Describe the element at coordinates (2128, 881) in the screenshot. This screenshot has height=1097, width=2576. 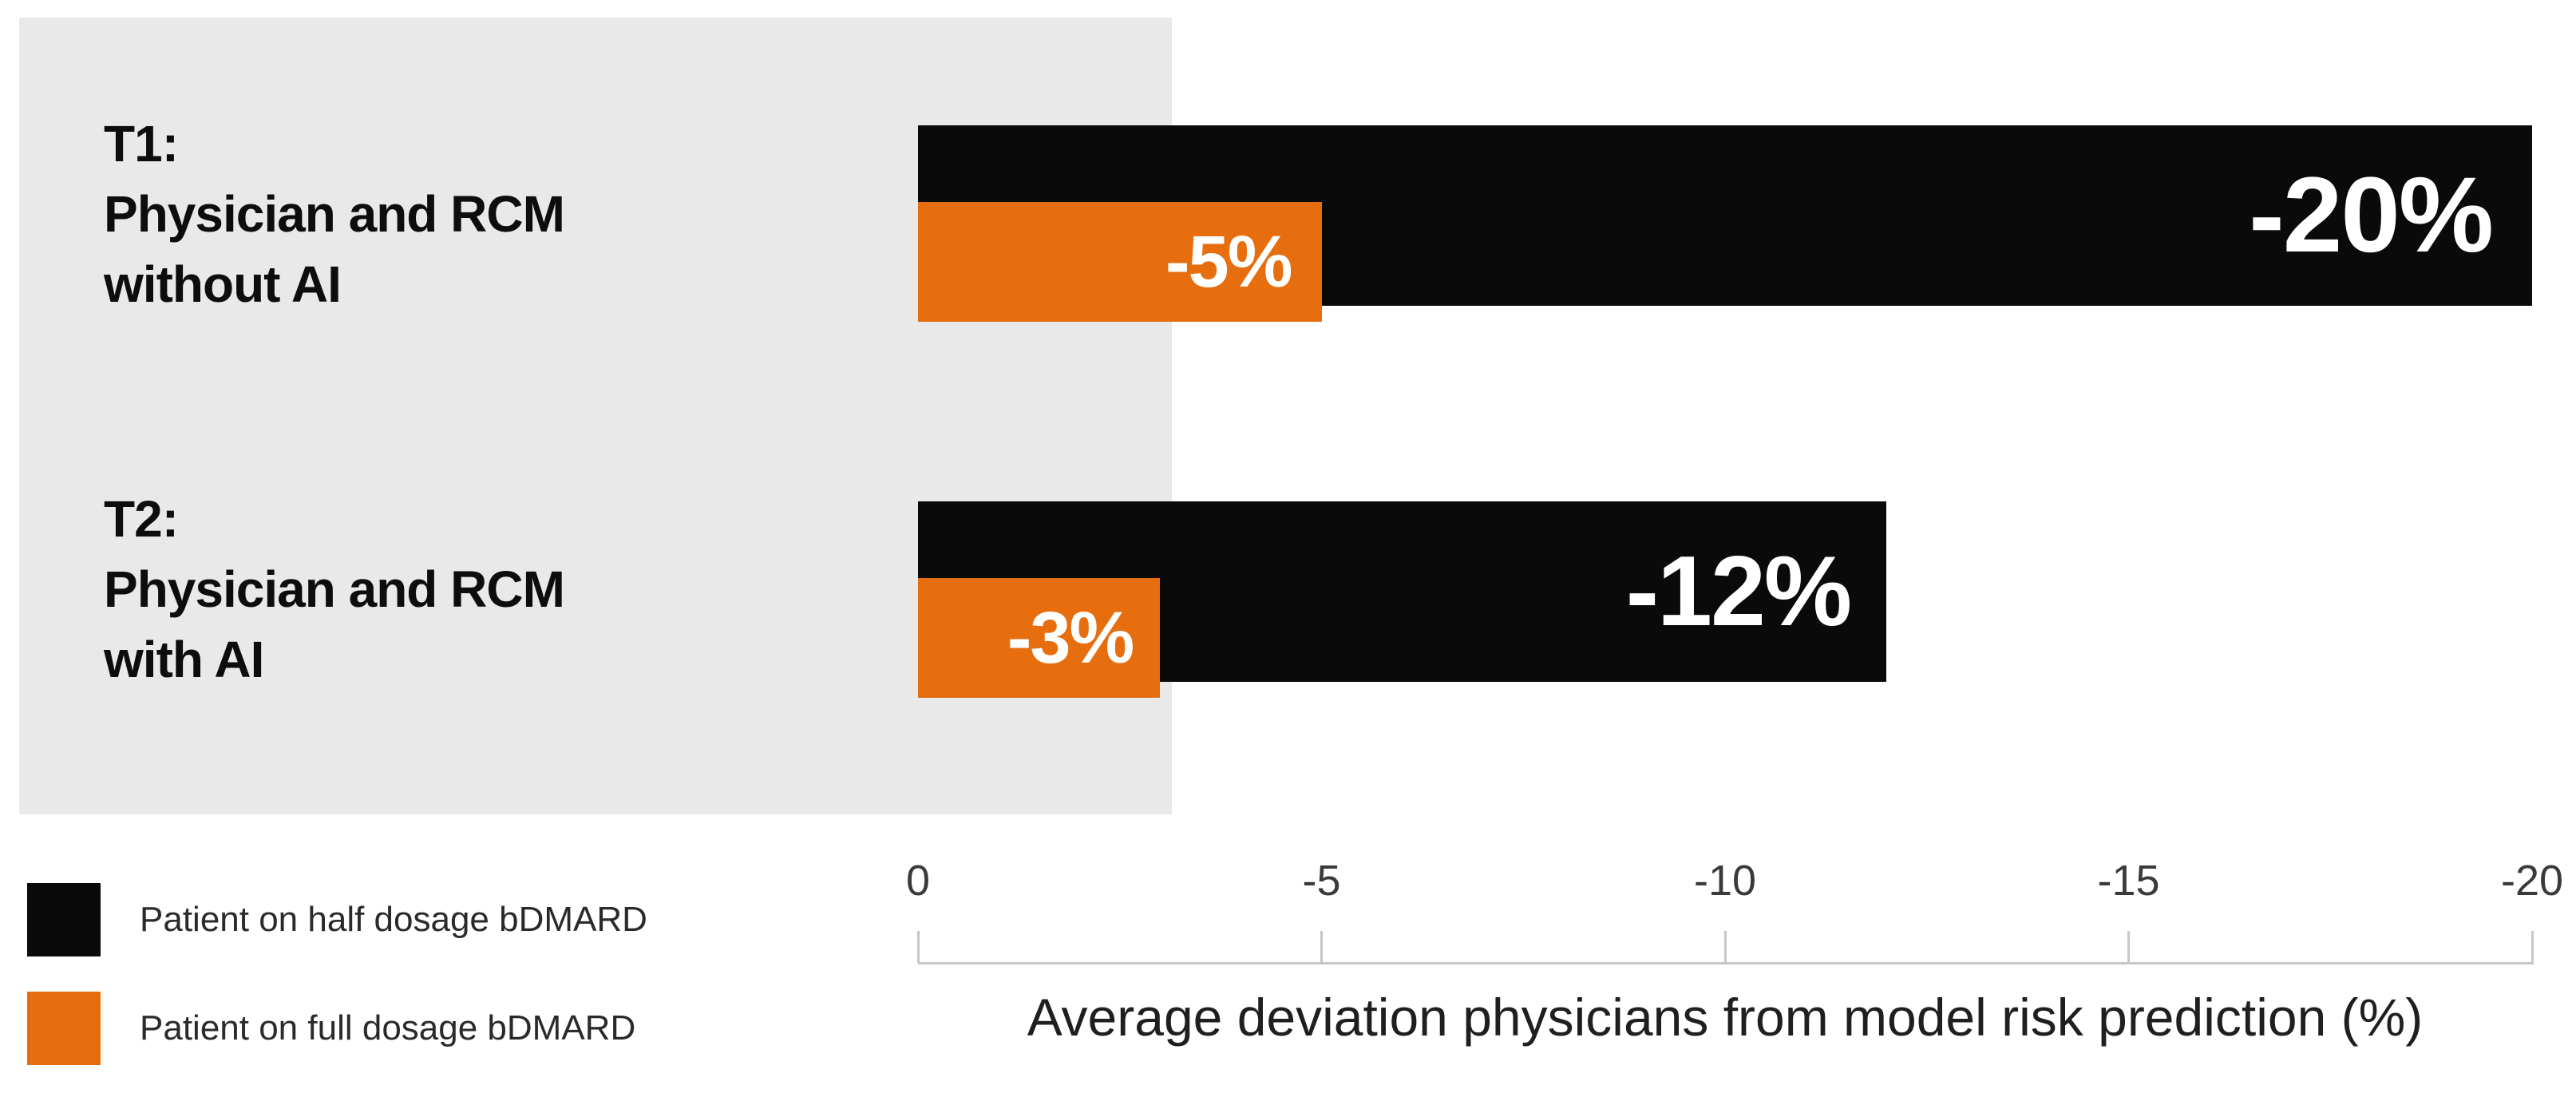
I see `x-axis-tick-label: -15` at that location.